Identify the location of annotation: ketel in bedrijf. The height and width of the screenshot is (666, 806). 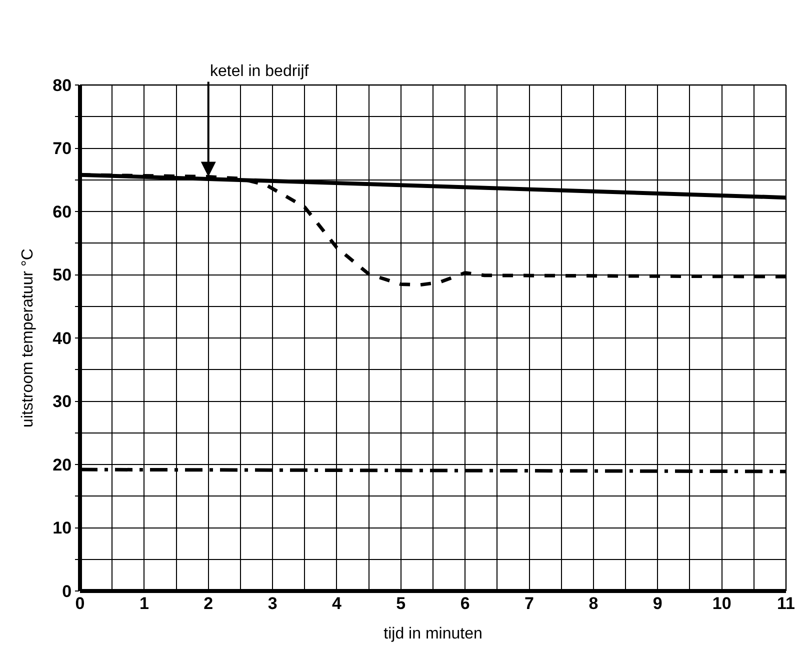
(260, 71).